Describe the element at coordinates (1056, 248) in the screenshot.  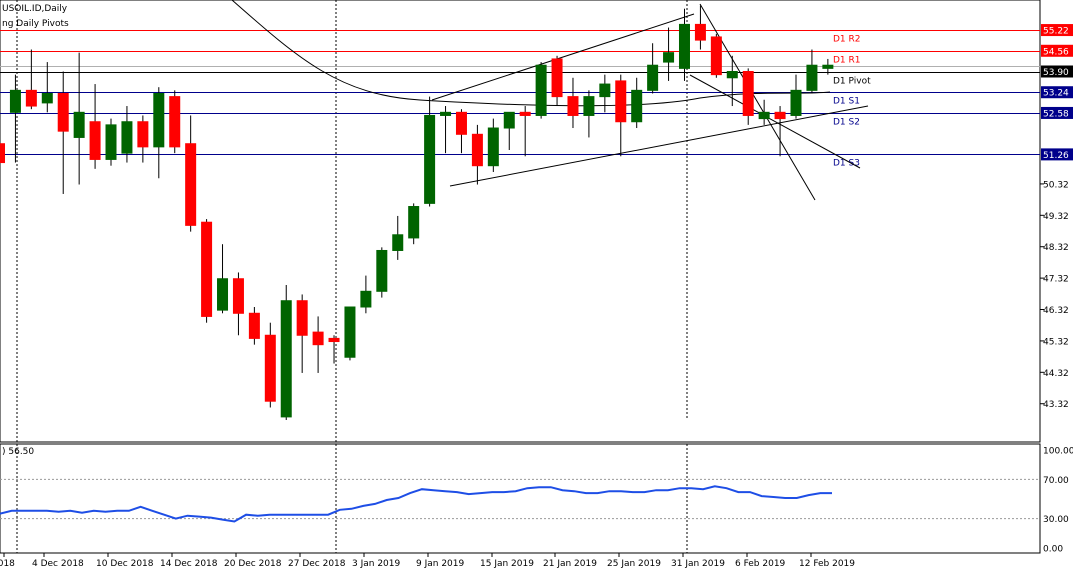
I see `y-tick-label: 48.32` at that location.